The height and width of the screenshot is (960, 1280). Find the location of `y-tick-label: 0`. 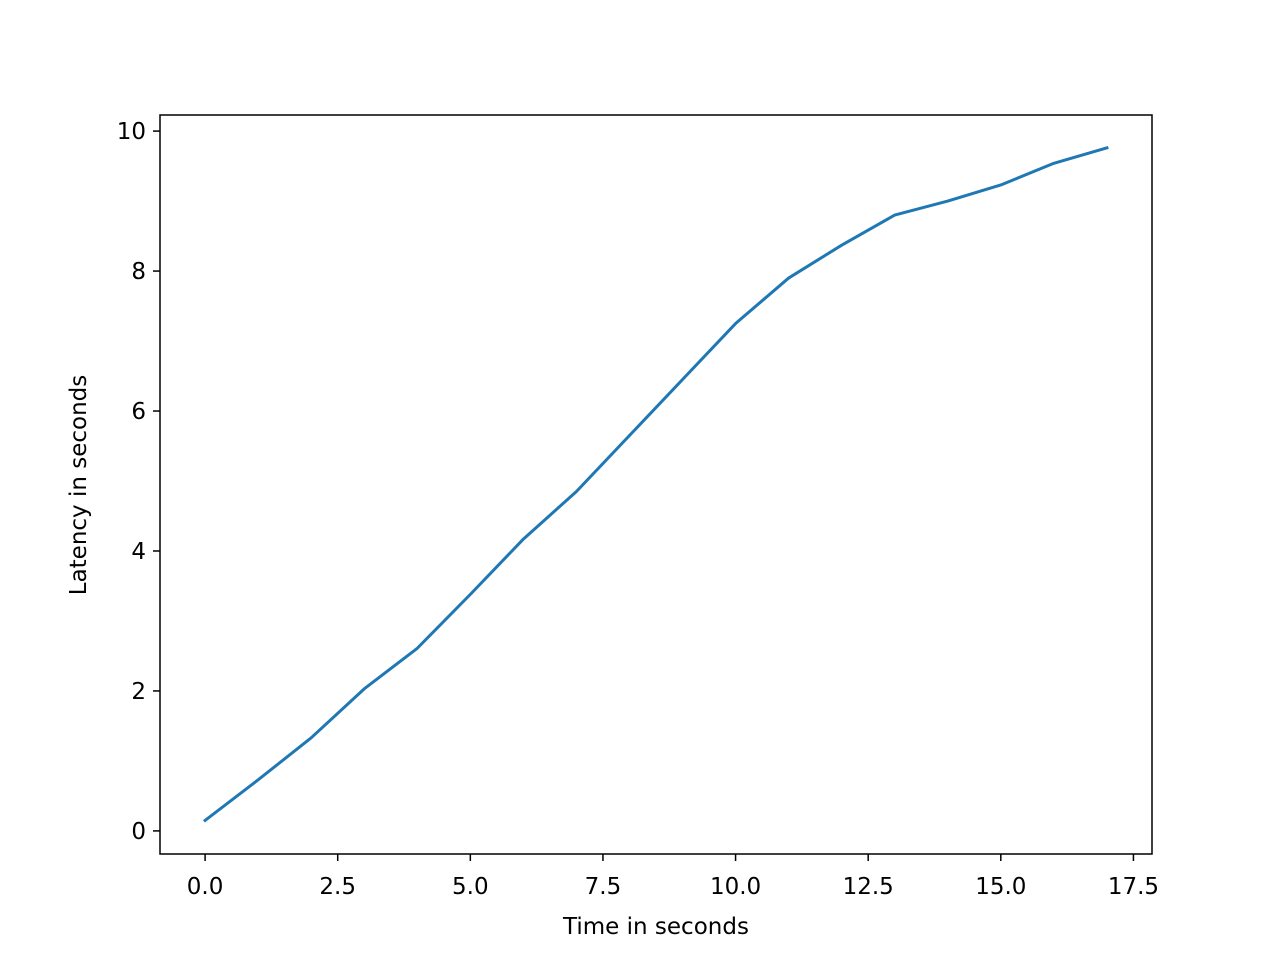

y-tick-label: 0 is located at coordinates (138, 832).